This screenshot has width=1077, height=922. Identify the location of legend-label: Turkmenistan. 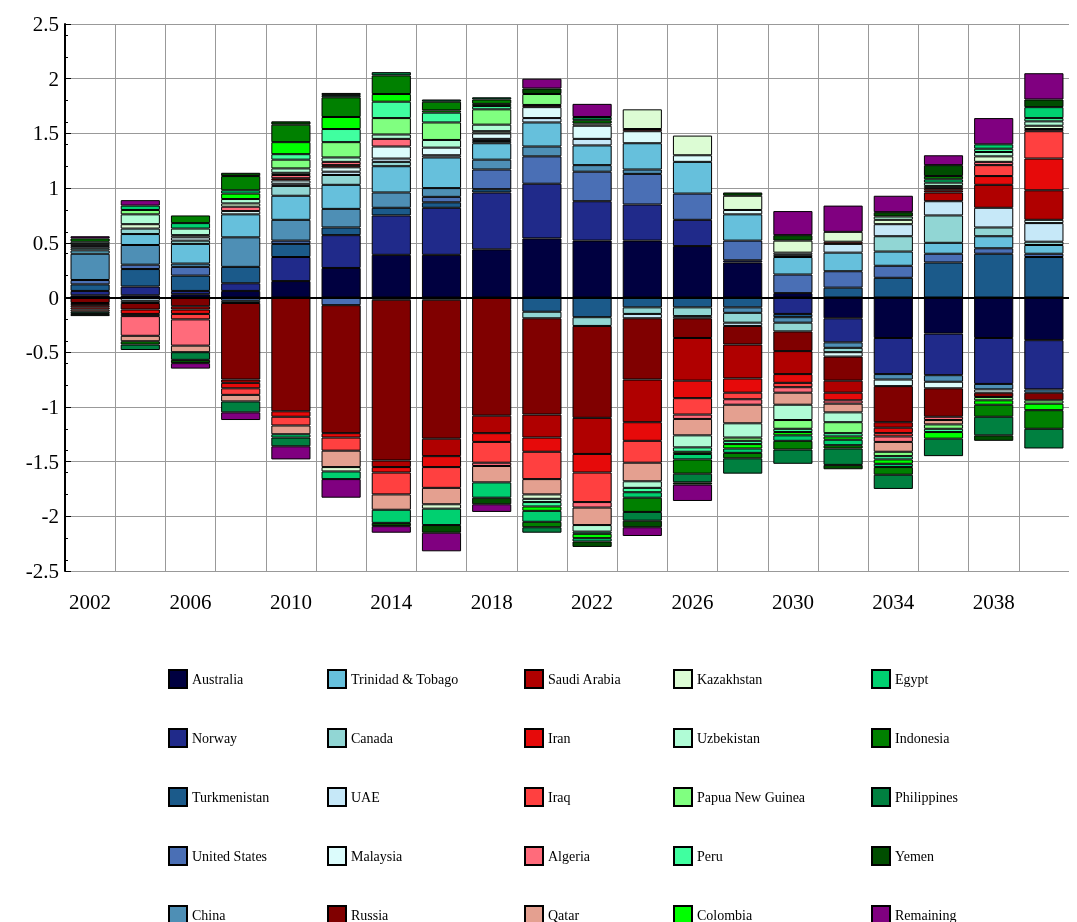
(231, 797).